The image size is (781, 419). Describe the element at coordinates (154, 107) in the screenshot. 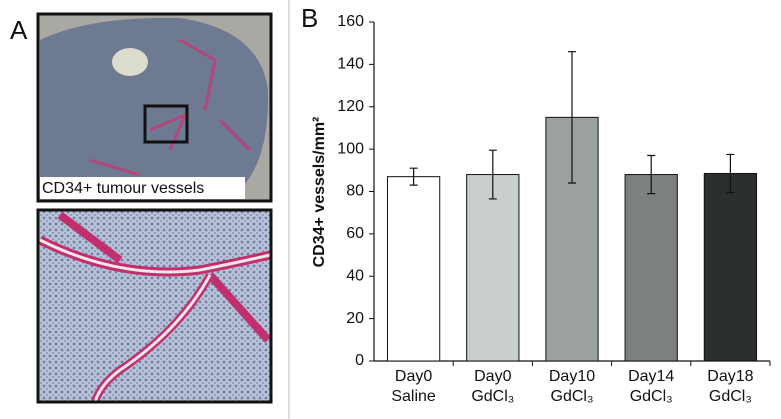

I see `micrograph-overview: CD34+ tumour vessels` at that location.